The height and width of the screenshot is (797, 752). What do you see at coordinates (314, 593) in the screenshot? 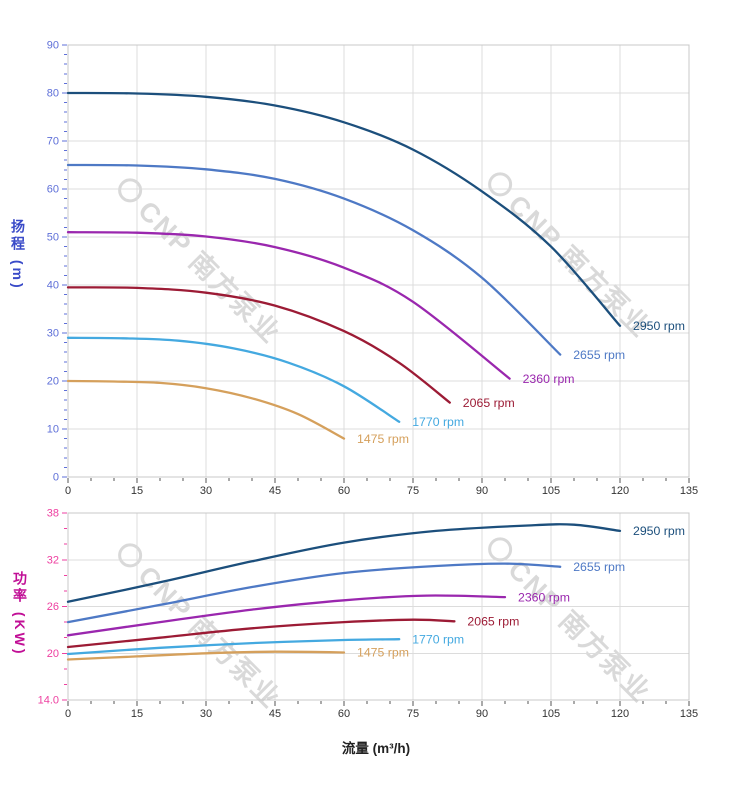
I see `curve-2655-rpm` at bounding box center [314, 593].